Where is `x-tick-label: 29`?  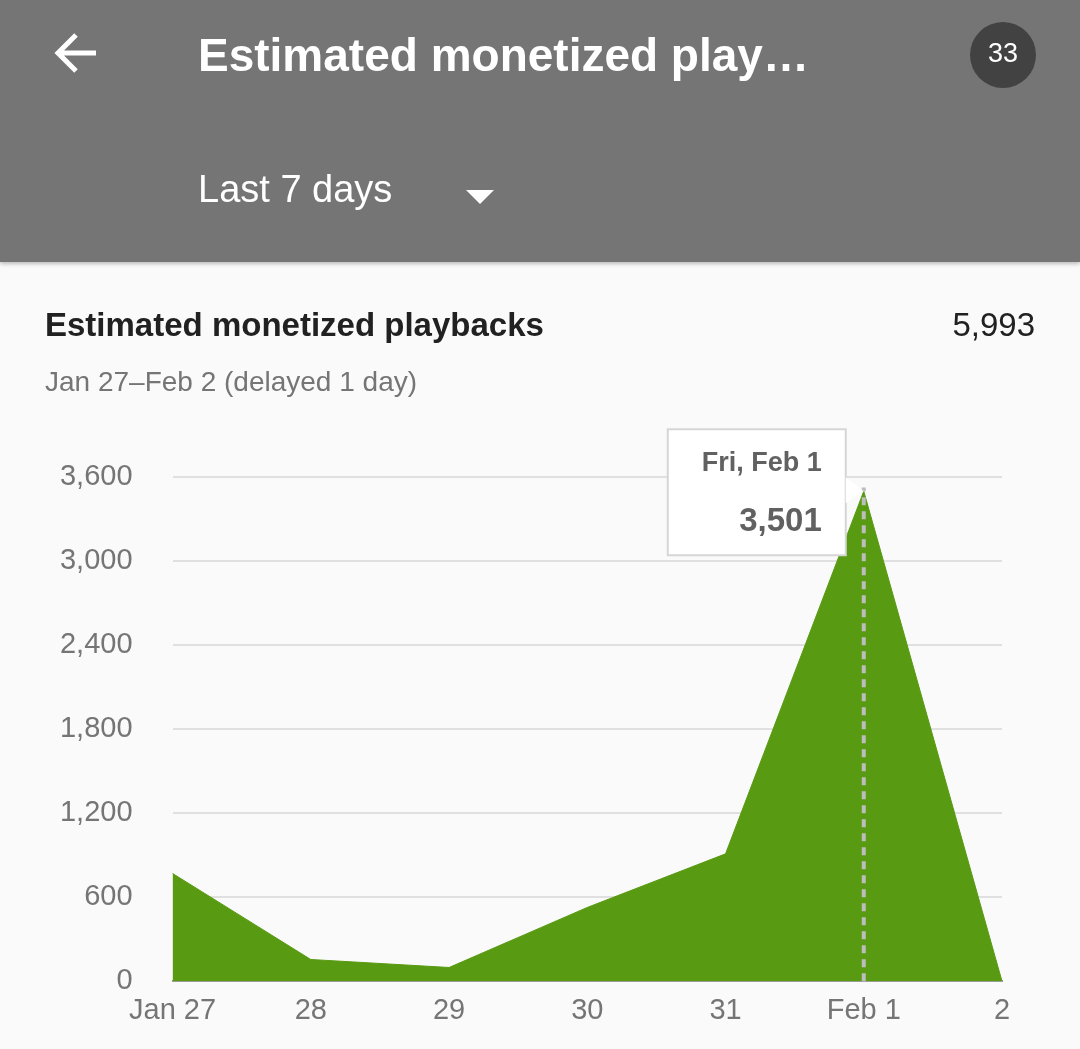
x-tick-label: 29 is located at coordinates (449, 1008).